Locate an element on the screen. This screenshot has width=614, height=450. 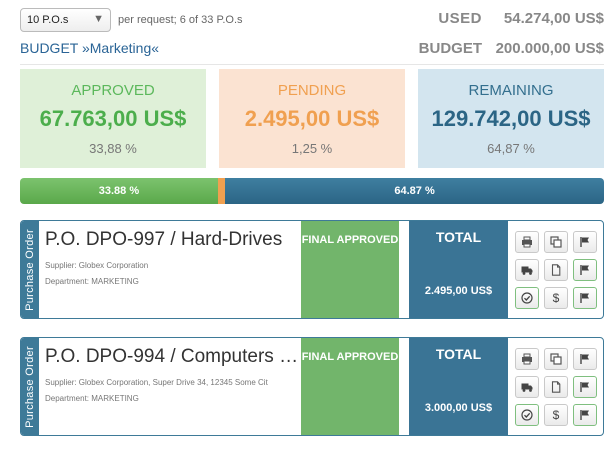
budget-value: 200.000,00 US$ is located at coordinates (549, 48).